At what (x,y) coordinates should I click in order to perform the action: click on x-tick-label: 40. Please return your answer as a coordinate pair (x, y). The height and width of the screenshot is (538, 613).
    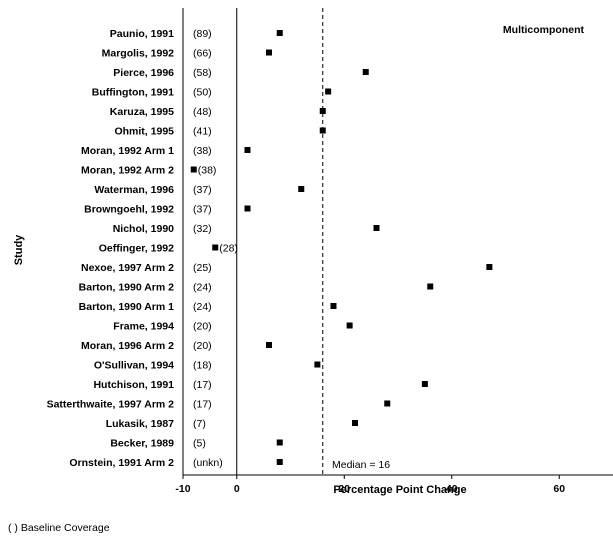
    Looking at the image, I should click on (452, 489).